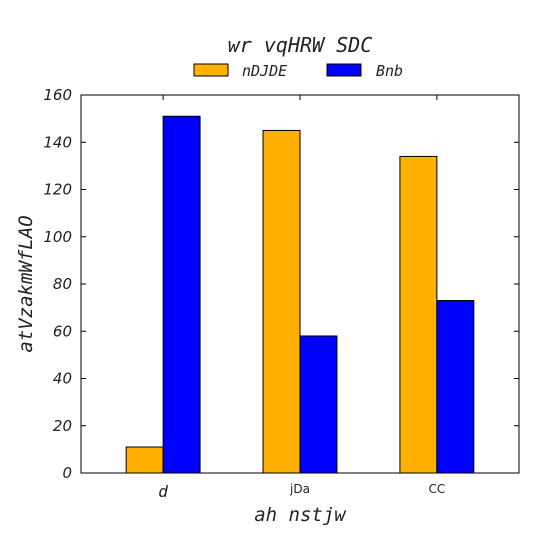 This screenshot has height=539, width=539. What do you see at coordinates (57, 142) in the screenshot?
I see `y-tick-label: 140` at bounding box center [57, 142].